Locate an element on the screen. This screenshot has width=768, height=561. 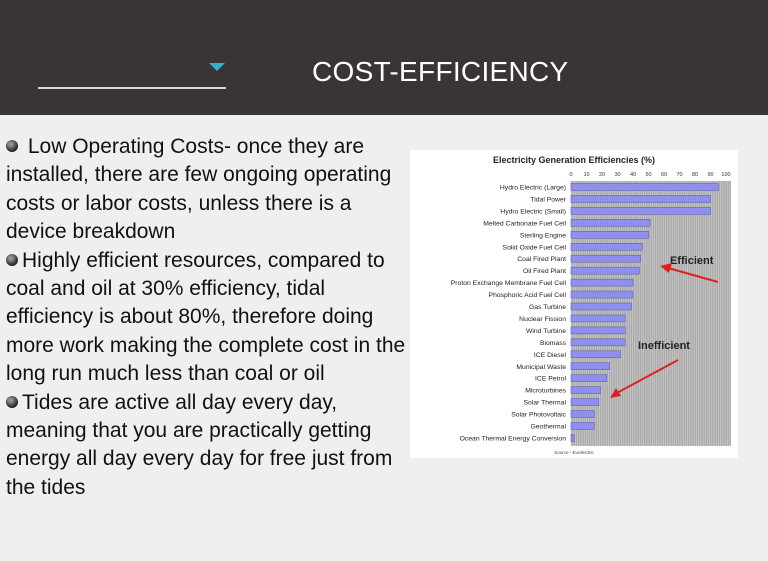
arrow-efficient is located at coordinates (693, 275).